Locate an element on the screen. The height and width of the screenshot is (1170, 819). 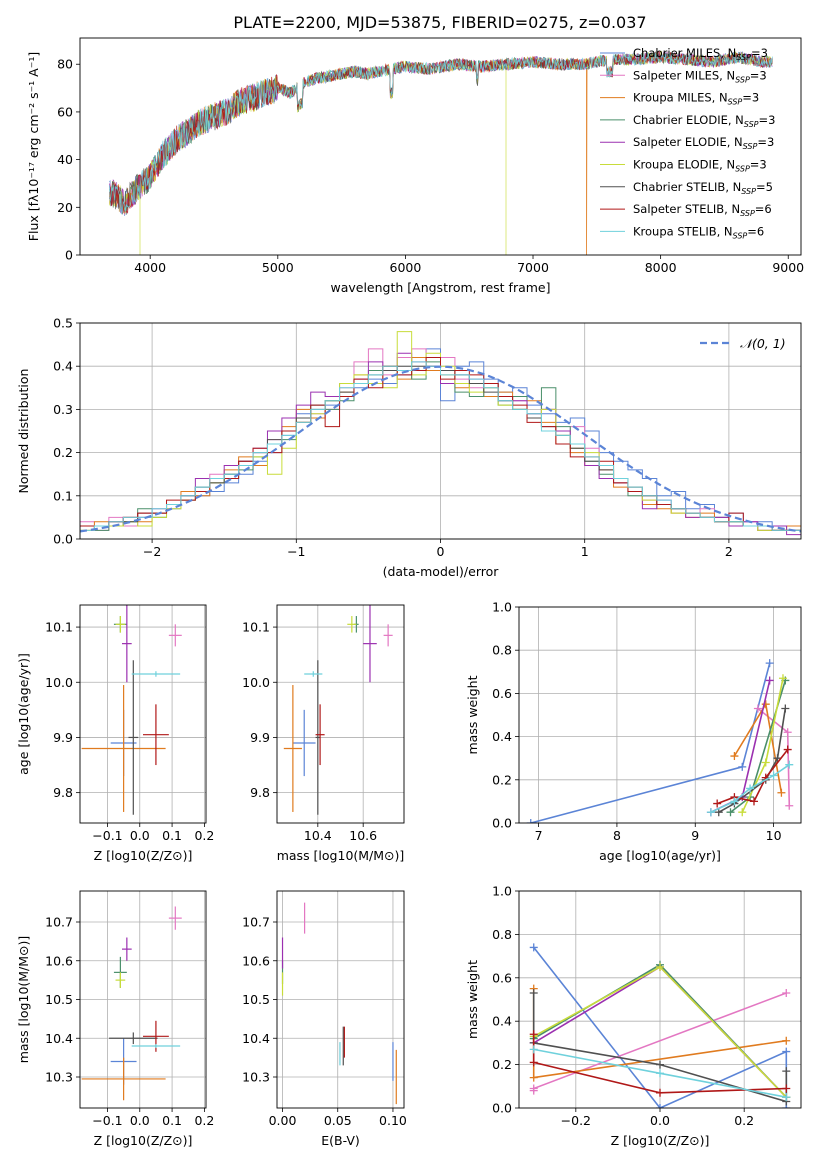
y-tick-label: 0.6 is located at coordinates (502, 977).